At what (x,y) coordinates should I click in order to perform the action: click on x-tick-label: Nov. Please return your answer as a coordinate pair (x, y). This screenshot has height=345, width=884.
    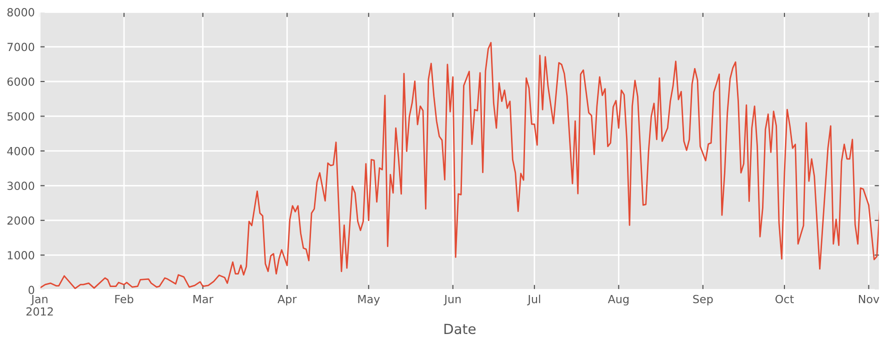
    Looking at the image, I should click on (869, 299).